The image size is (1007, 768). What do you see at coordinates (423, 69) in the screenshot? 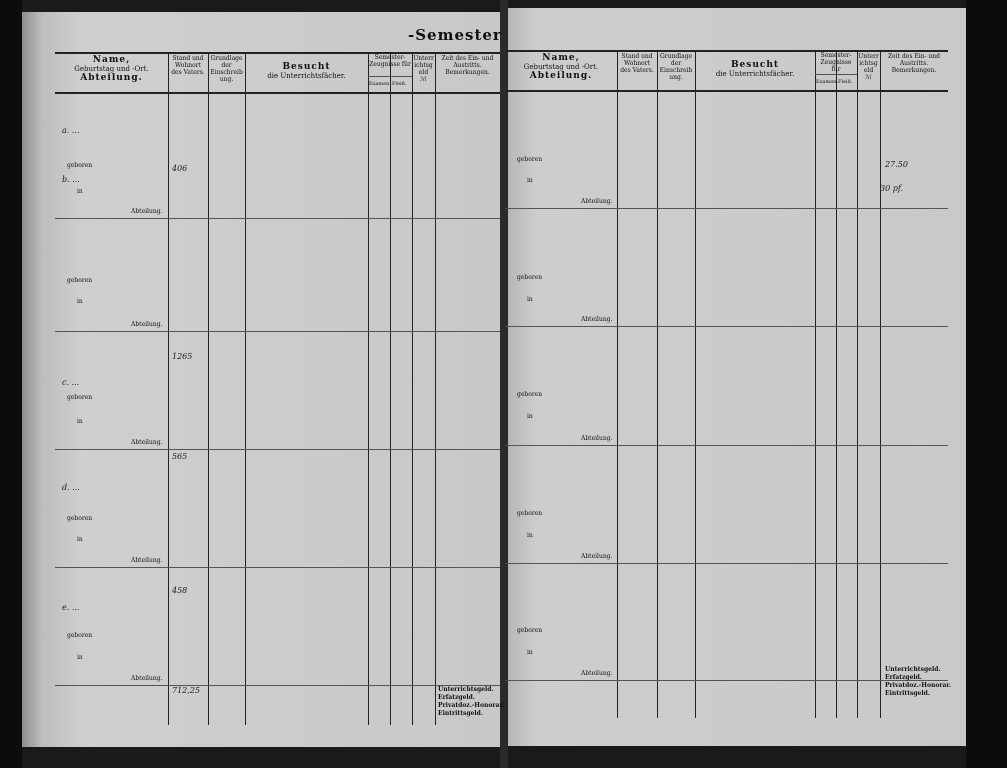
I see `left-header-unterricht: Unterrichtsgeld ℳ` at bounding box center [423, 69].